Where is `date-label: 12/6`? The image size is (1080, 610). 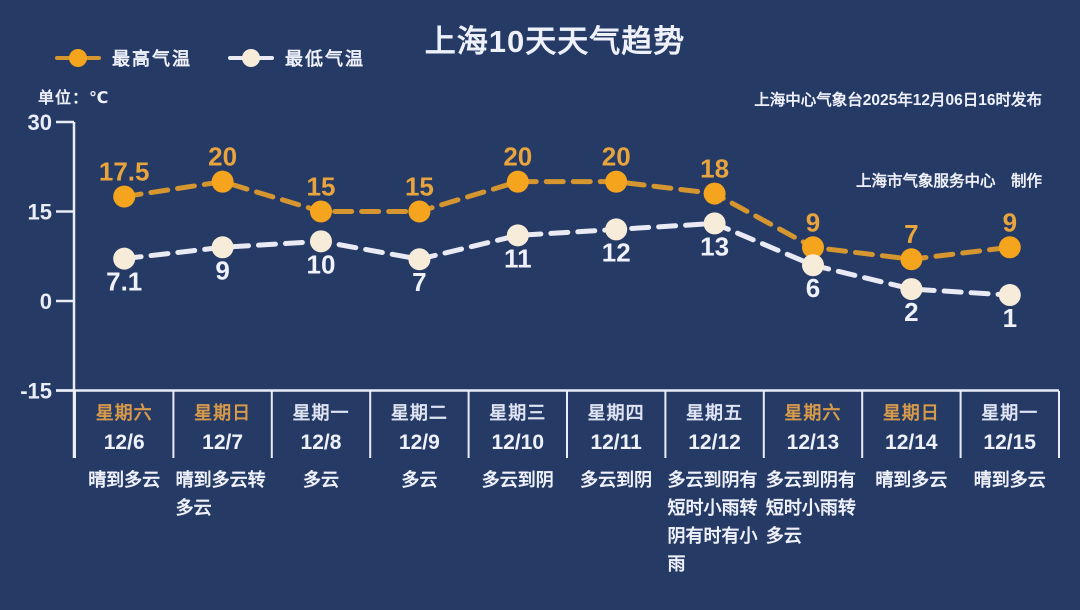 date-label: 12/6 is located at coordinates (124, 442).